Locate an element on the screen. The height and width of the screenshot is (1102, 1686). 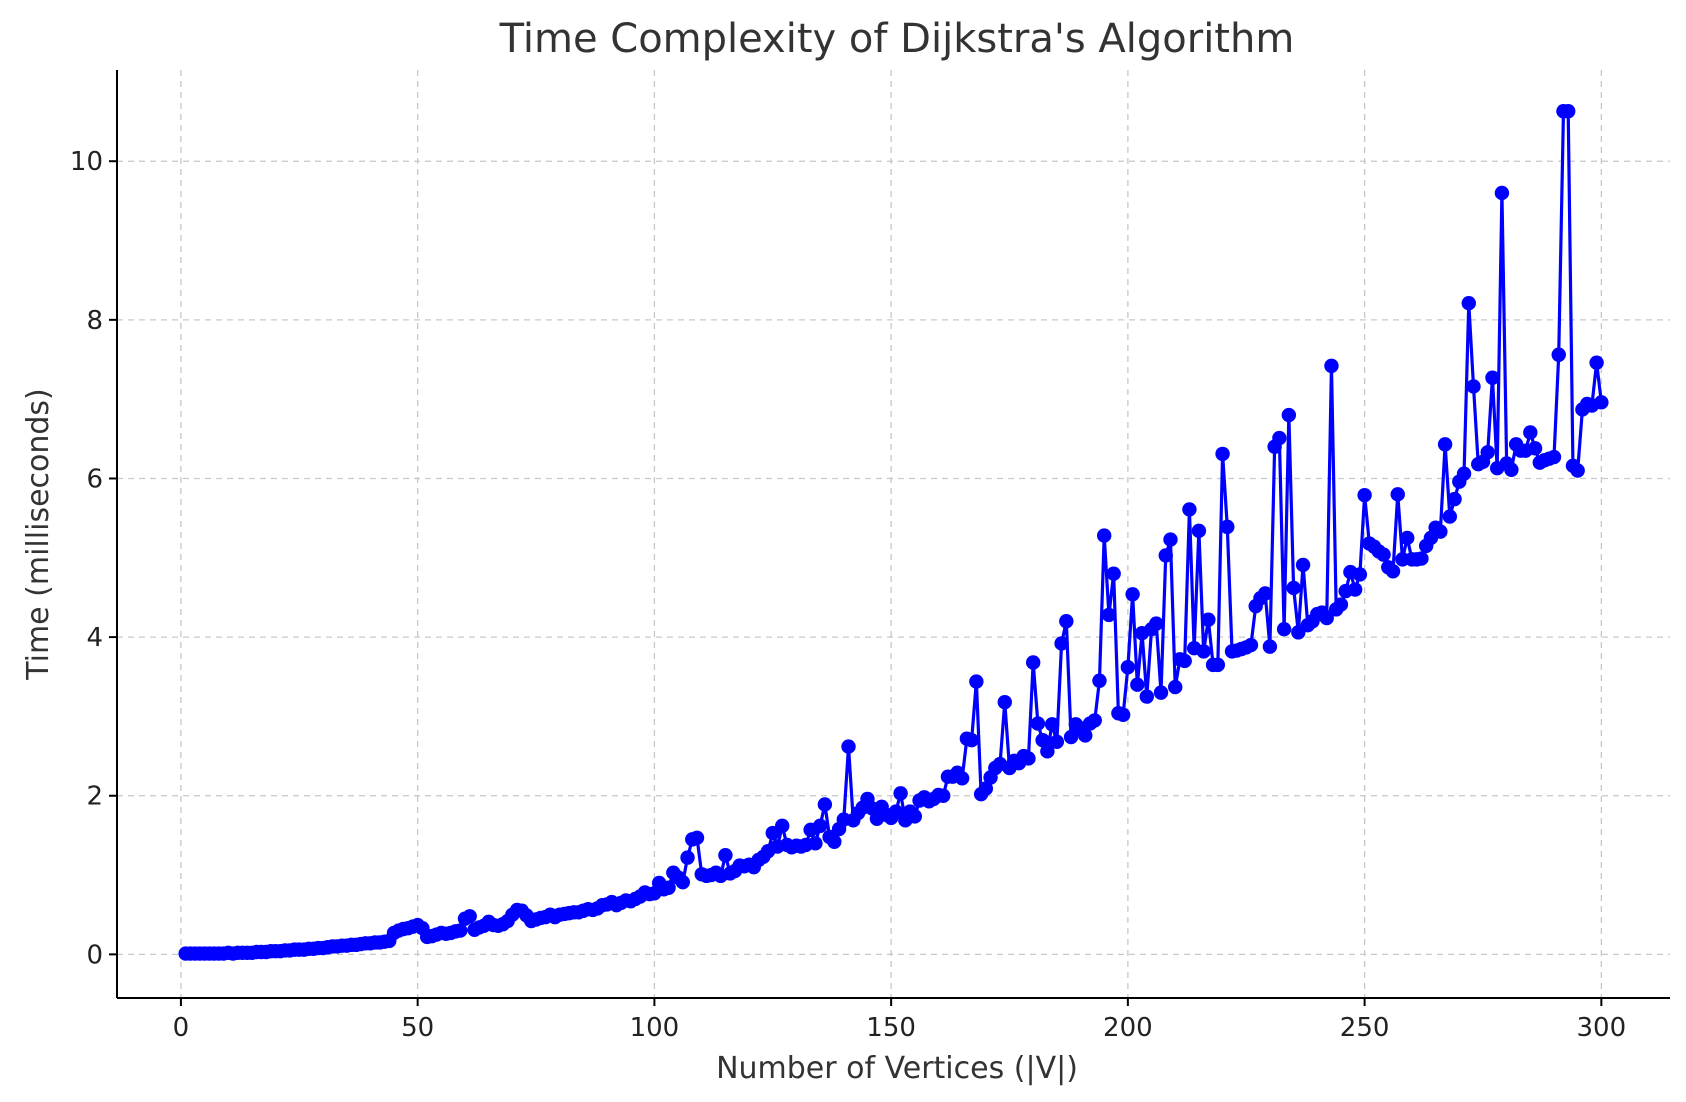
x-tick-label: 100 is located at coordinates (655, 1028).